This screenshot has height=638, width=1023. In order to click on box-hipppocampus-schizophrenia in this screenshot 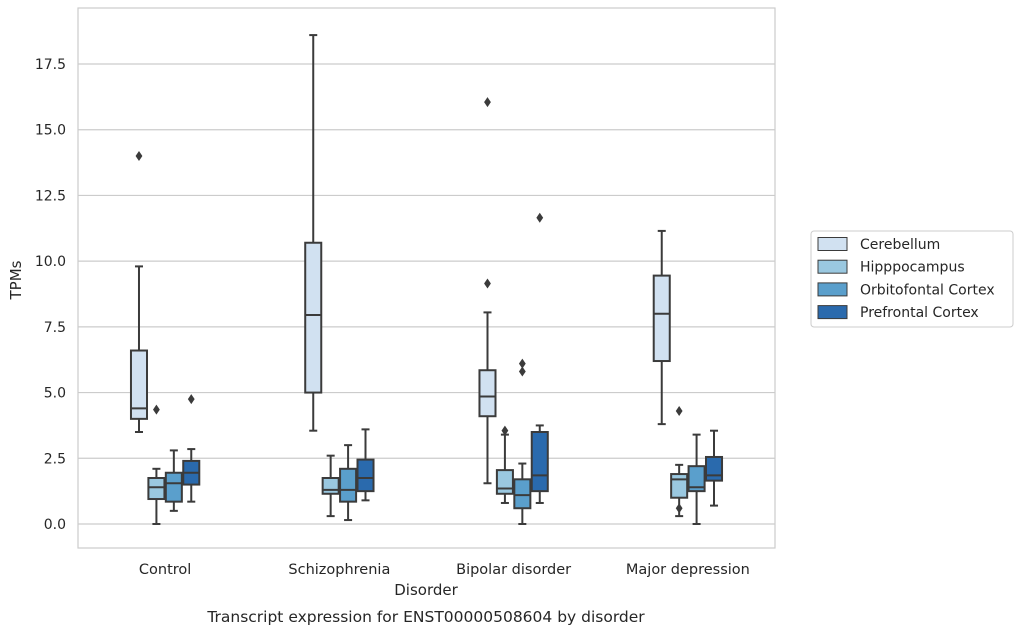, I will do `click(330, 486)`.